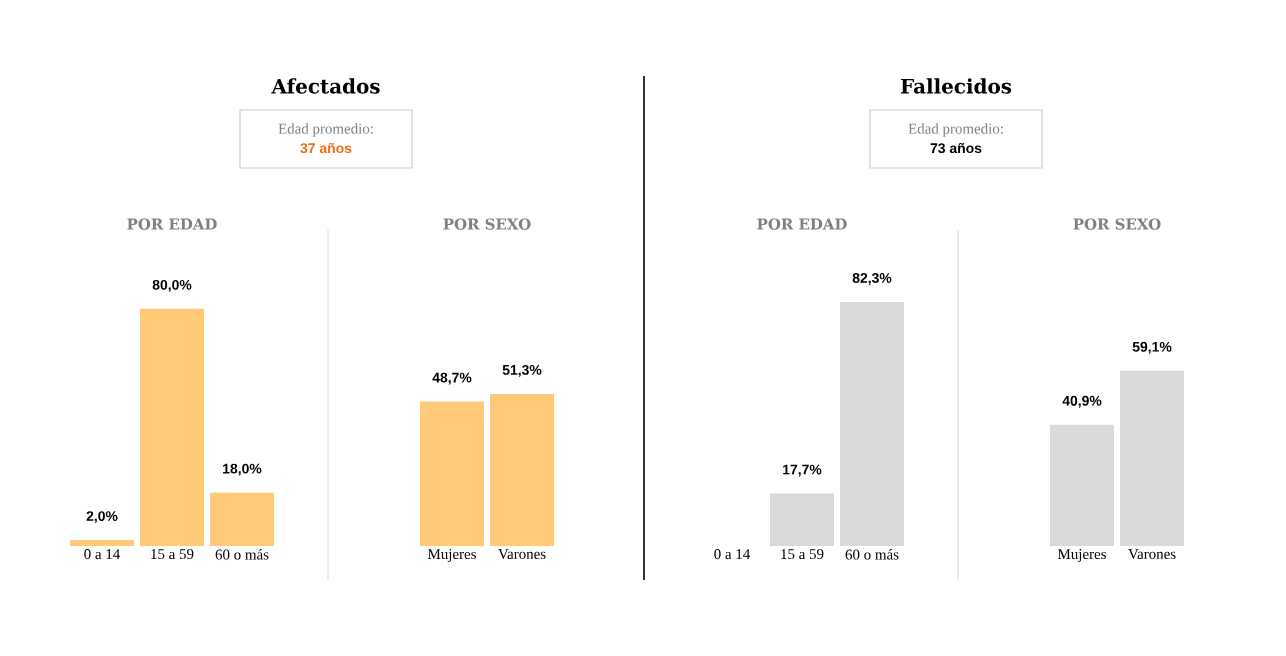  Describe the element at coordinates (956, 86) in the screenshot. I see `text: Fallecidos` at that location.